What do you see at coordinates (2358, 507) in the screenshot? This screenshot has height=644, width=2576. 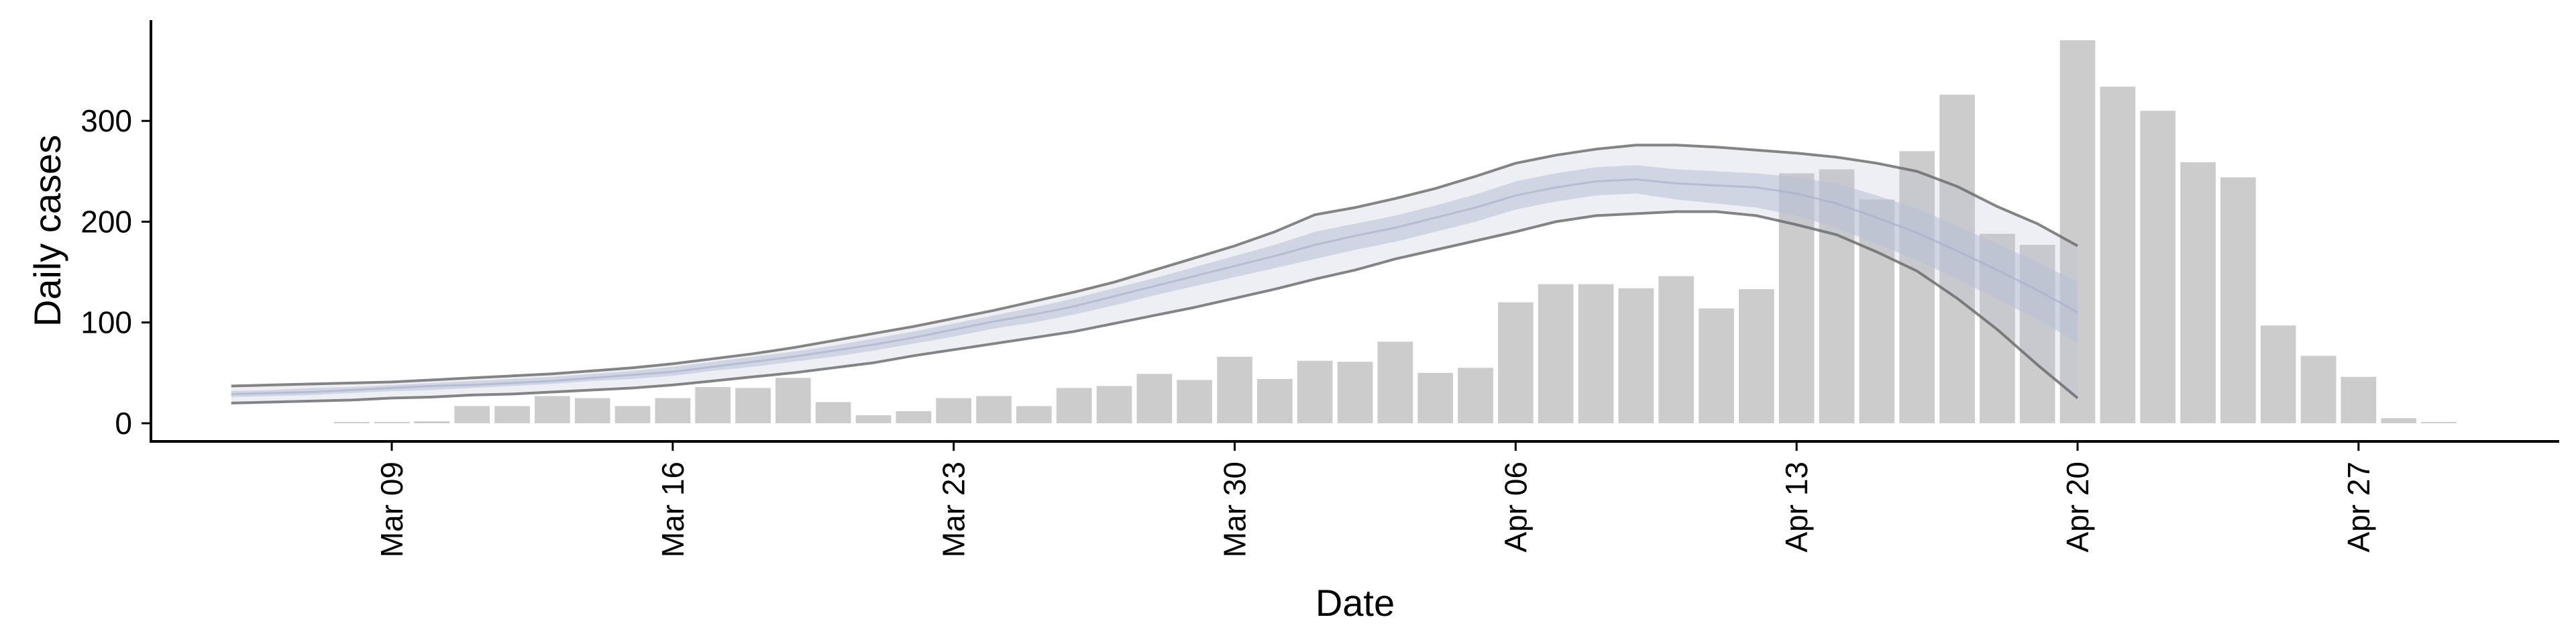 I see `x-tick-label: Apr 27` at bounding box center [2358, 507].